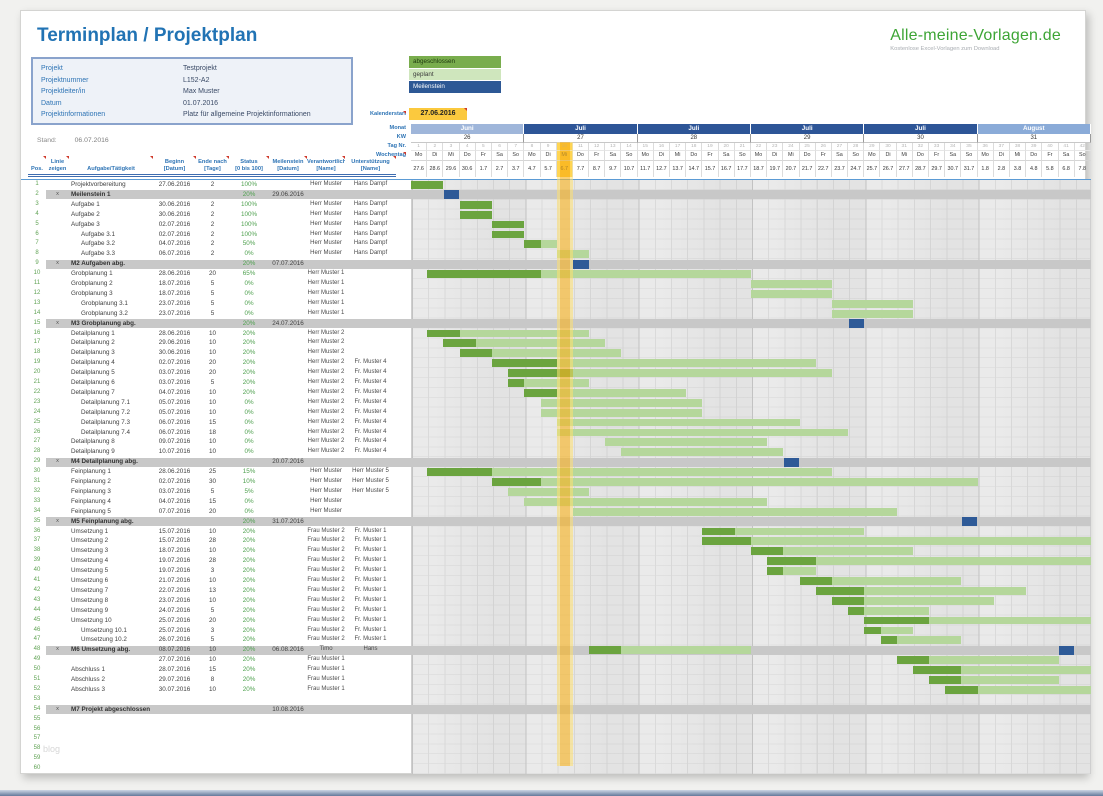  What do you see at coordinates (93, 382) in the screenshot?
I see `cell-task: Detailplanung 6` at bounding box center [93, 382].